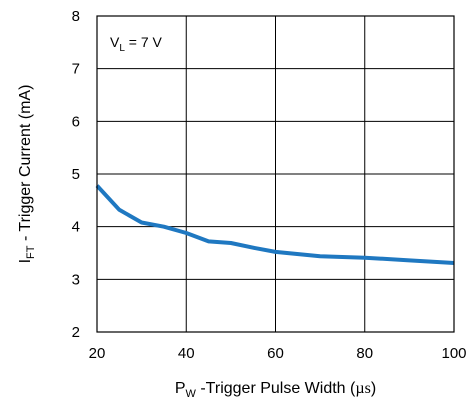 This screenshot has height=409, width=474. I want to click on annotation-main: V, so click(115, 42).